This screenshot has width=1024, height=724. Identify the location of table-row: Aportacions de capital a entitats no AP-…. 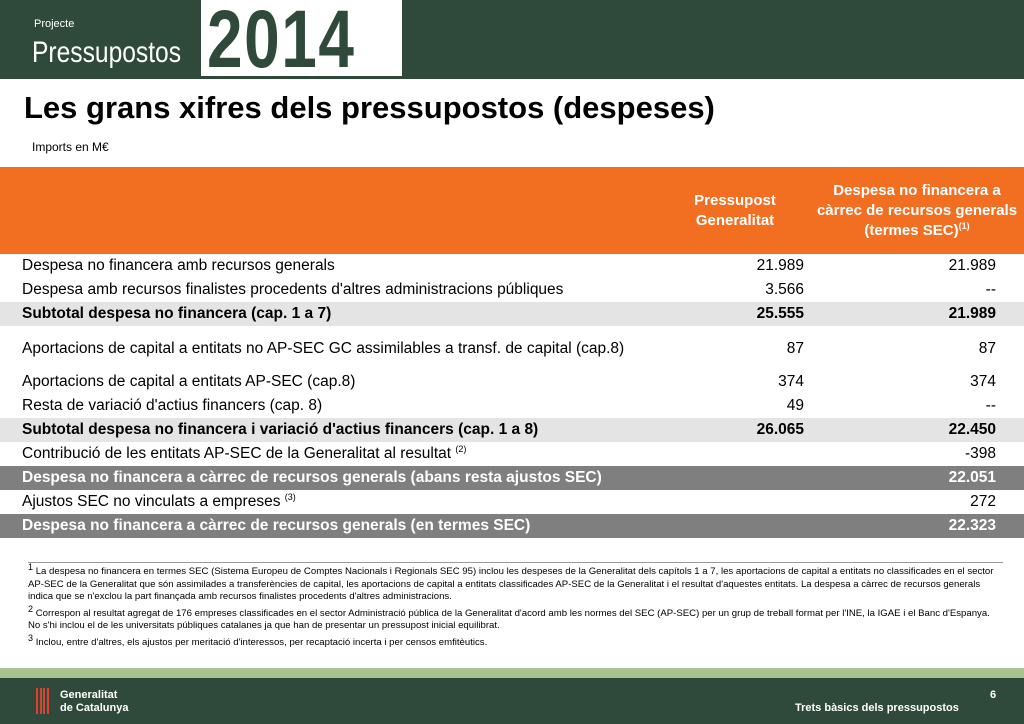
(512, 348).